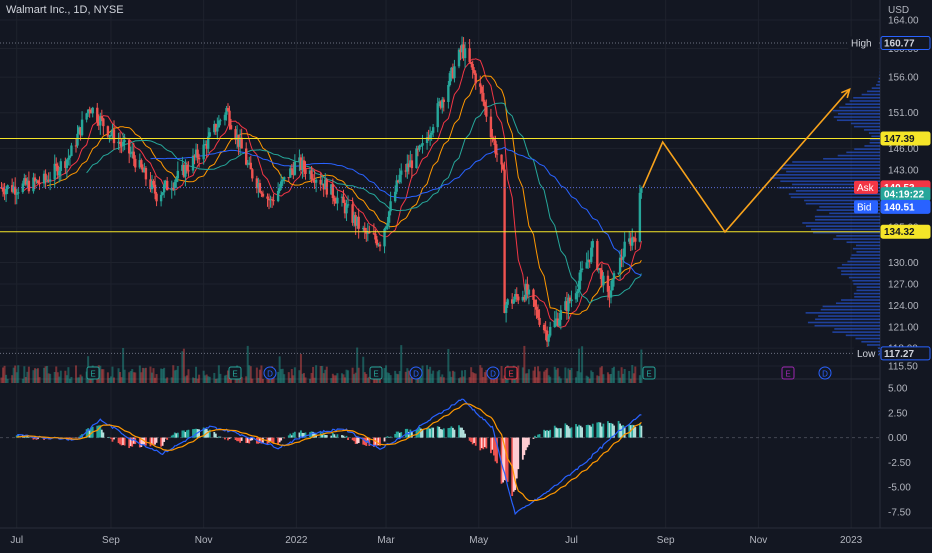  What do you see at coordinates (65, 10) in the screenshot?
I see `symbol-title: Walmart Inc., 1D, NYSE` at bounding box center [65, 10].